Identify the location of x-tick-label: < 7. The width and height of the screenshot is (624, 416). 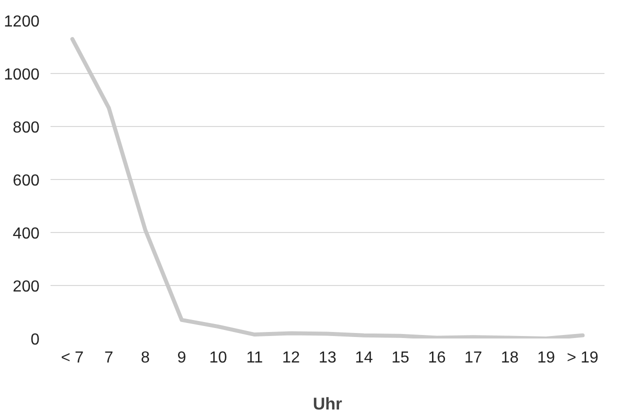
(72, 358).